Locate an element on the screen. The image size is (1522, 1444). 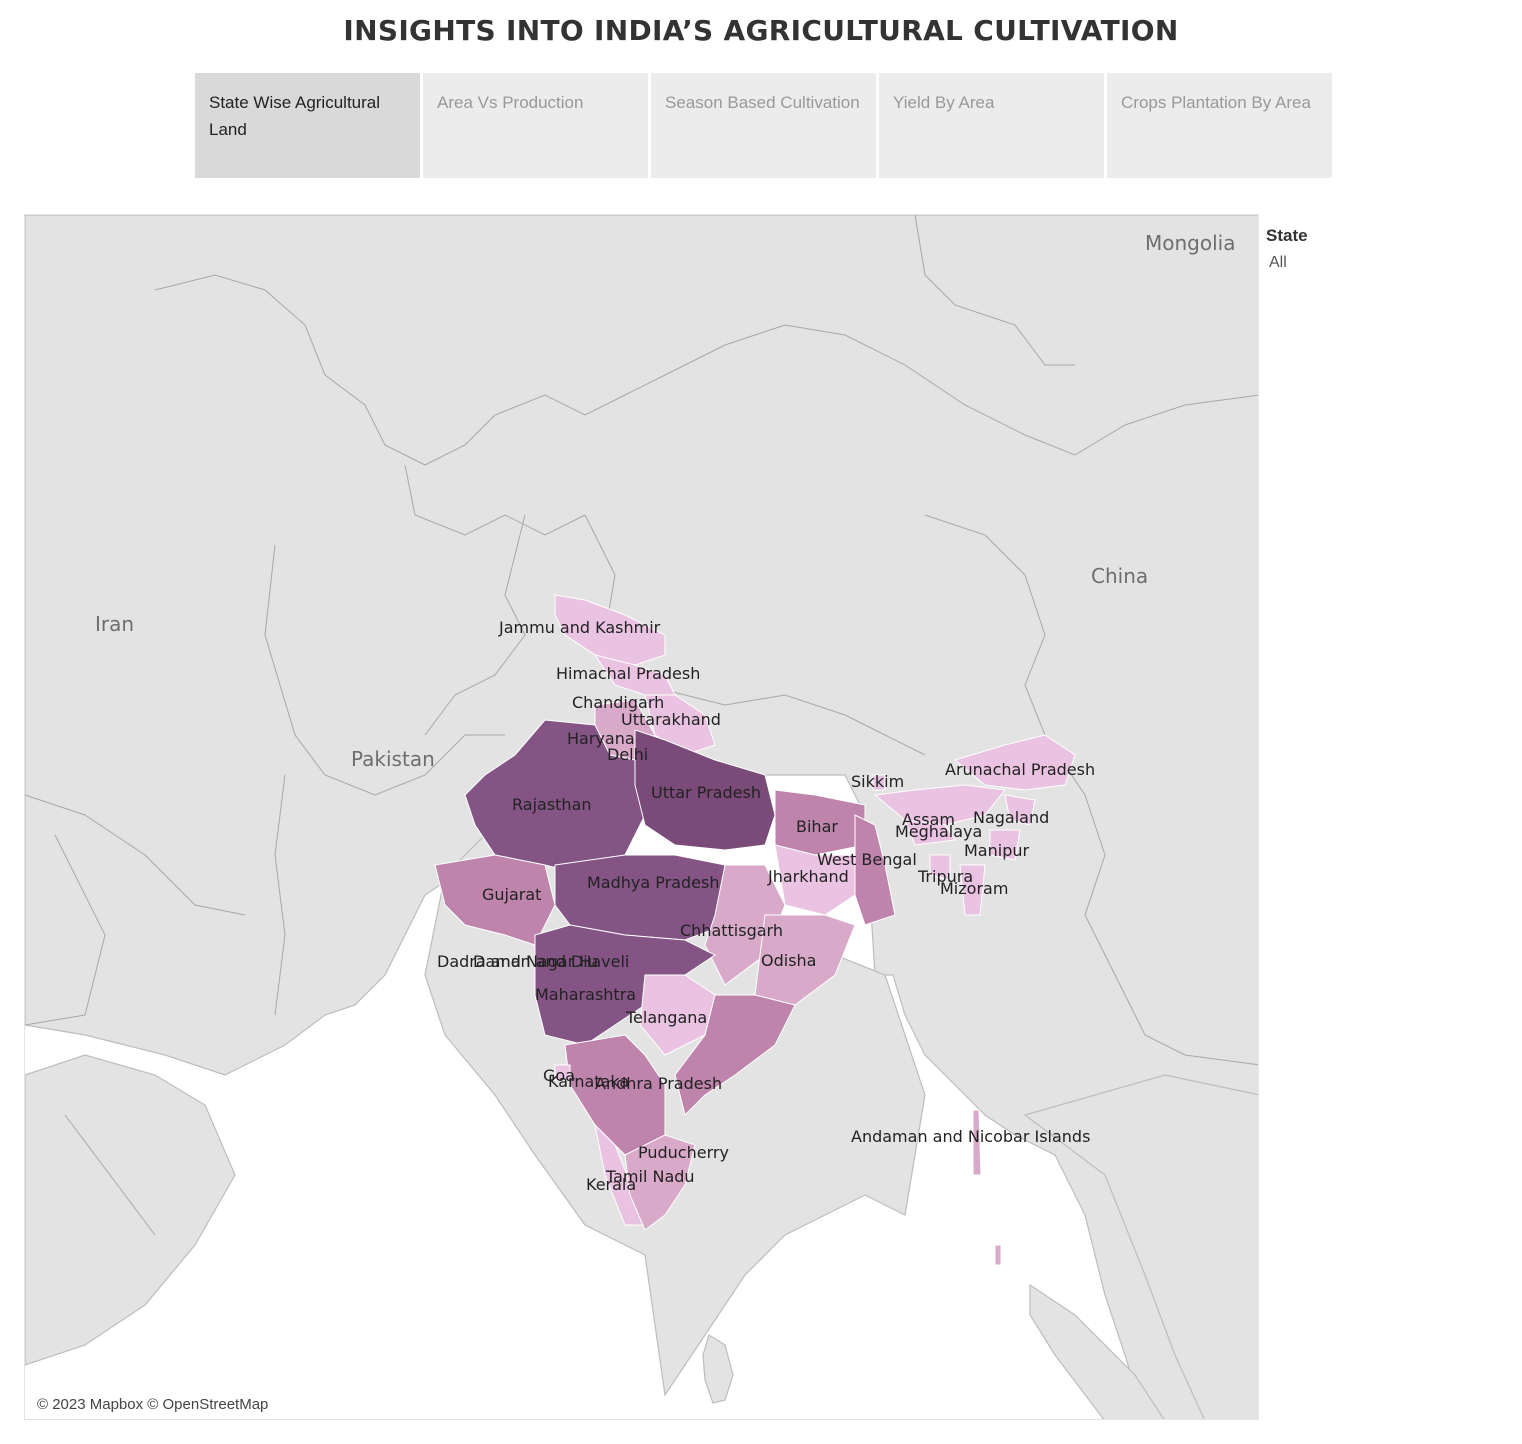
state-label: Odisha is located at coordinates (788, 960).